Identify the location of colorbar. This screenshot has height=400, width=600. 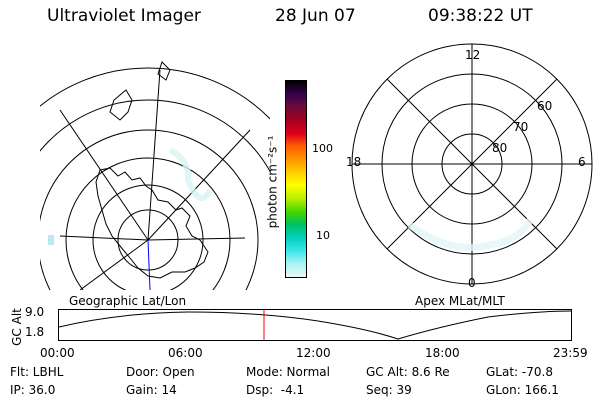
(296, 179).